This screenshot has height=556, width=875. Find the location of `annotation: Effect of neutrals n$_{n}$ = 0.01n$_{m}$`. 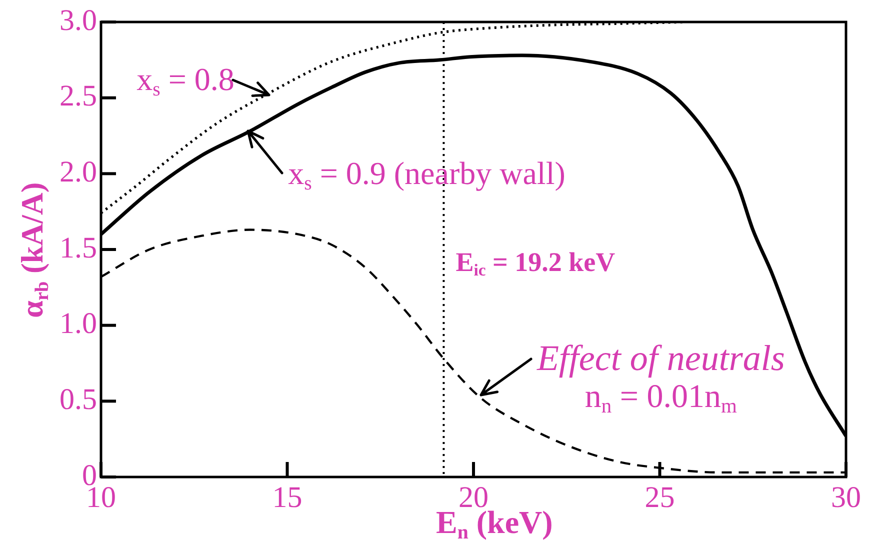

annotation: Effect of neutrals n$_{n}$ = 0.01n$_{m}$ is located at coordinates (660, 378).